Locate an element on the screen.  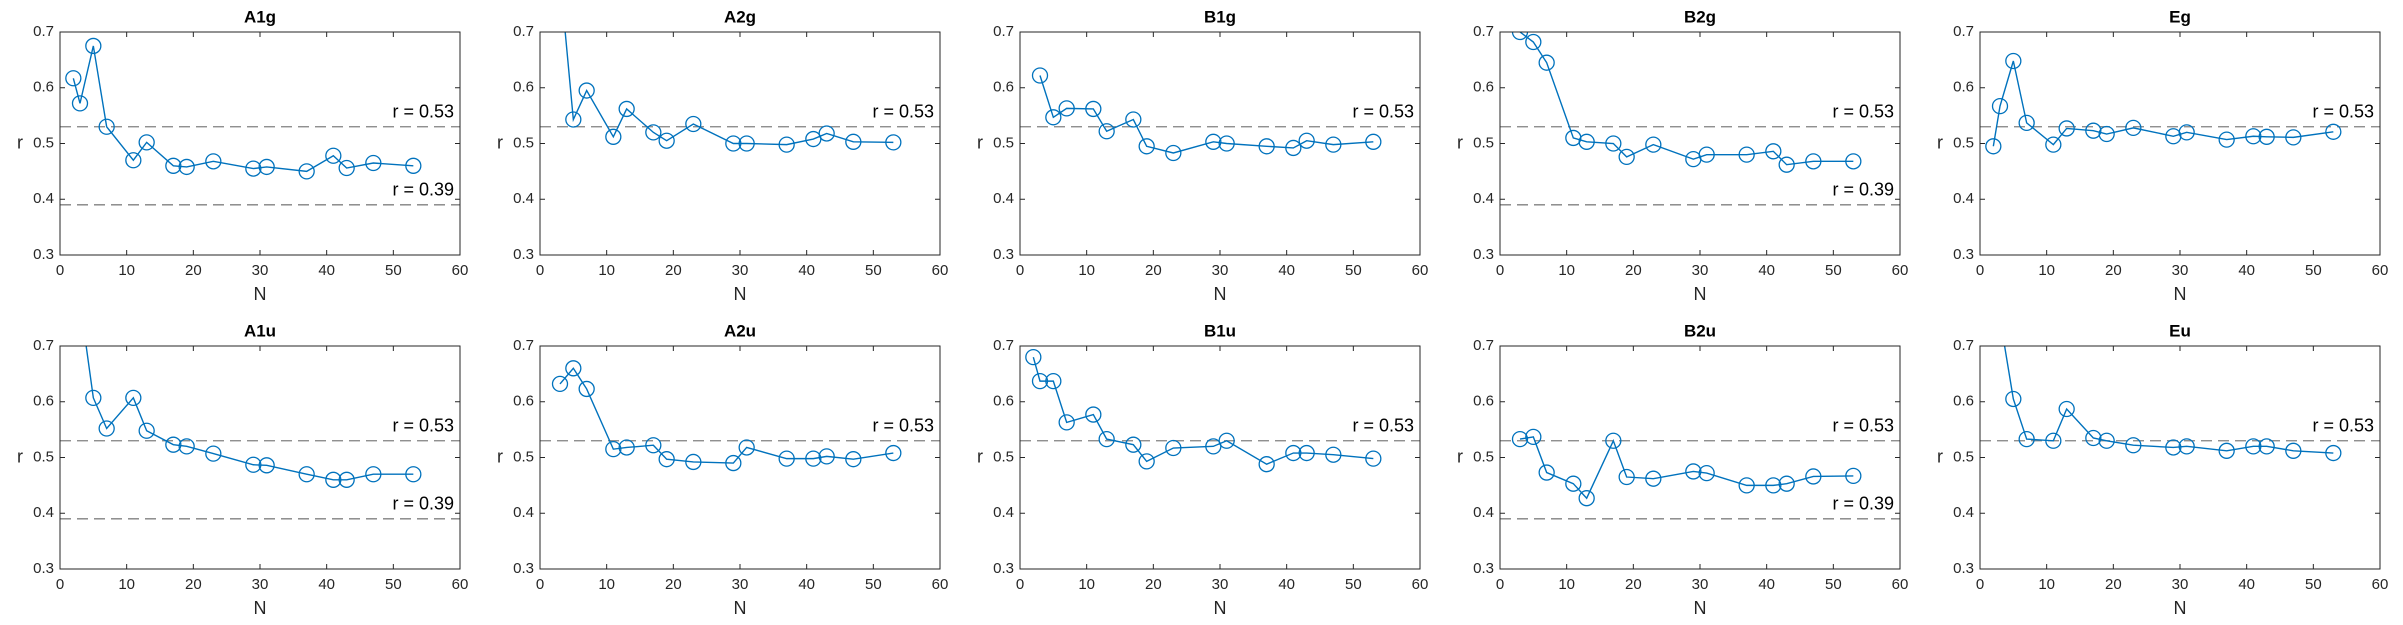
x-axis-label: N is located at coordinates (1700, 294).